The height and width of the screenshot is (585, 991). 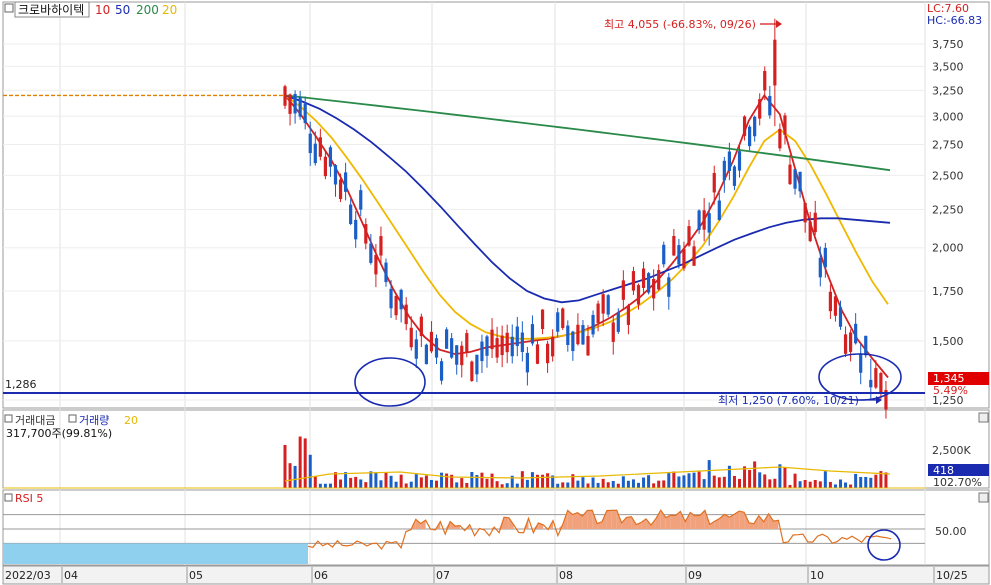 I want to click on lc-label: LC:7.60, so click(x=948, y=8).